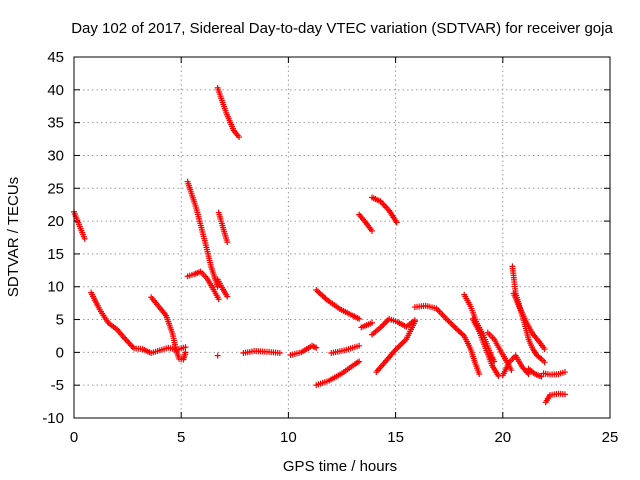 This screenshot has height=480, width=640. I want to click on y-tick-label: 15, so click(55, 254).